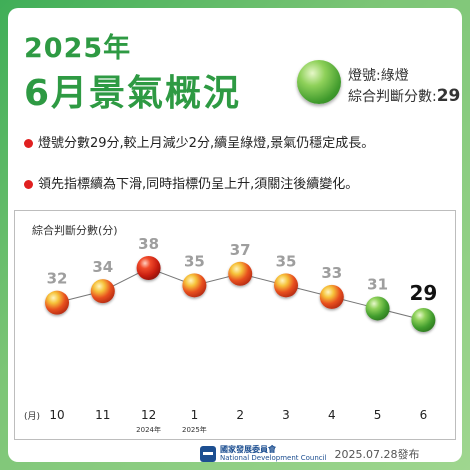  What do you see at coordinates (378, 76) in the screenshot?
I see `signal-label: 燈號:綠燈` at bounding box center [378, 76].